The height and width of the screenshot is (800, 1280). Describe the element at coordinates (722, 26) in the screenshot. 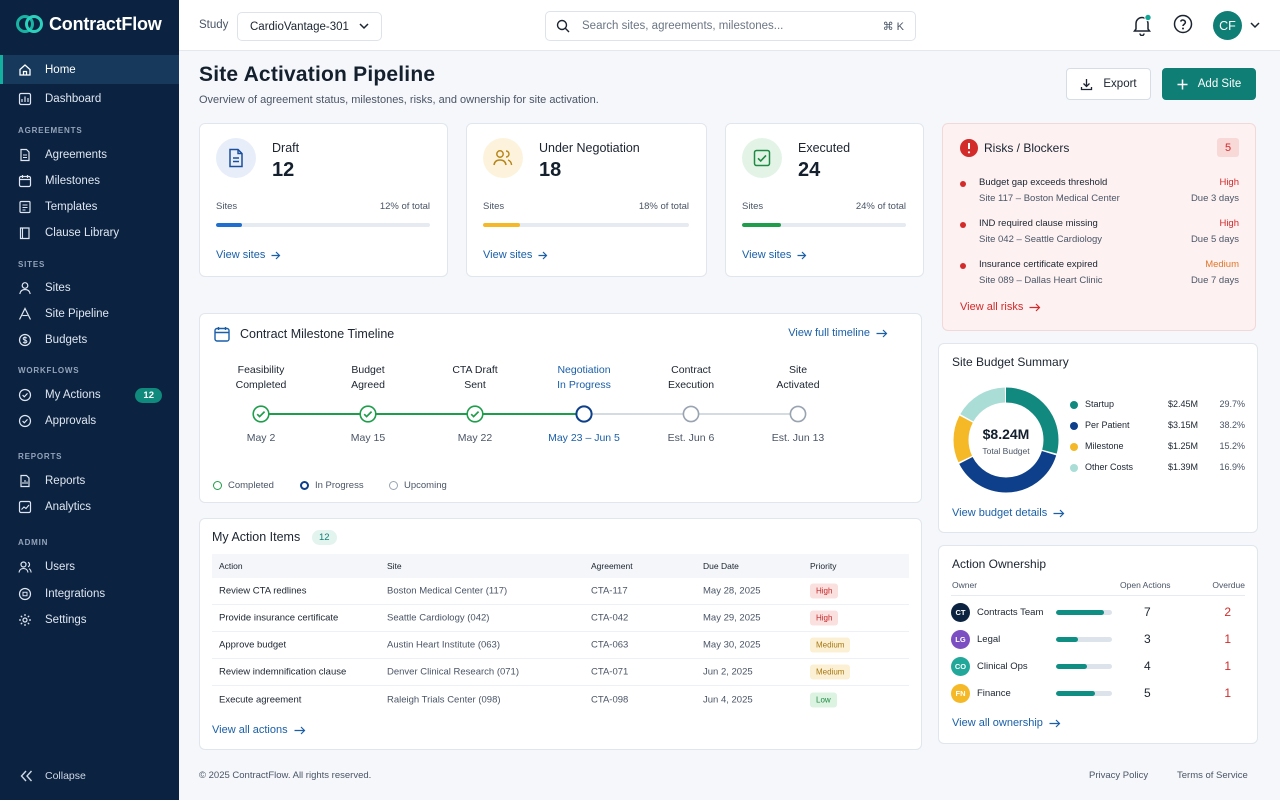

I see `search-input` at that location.